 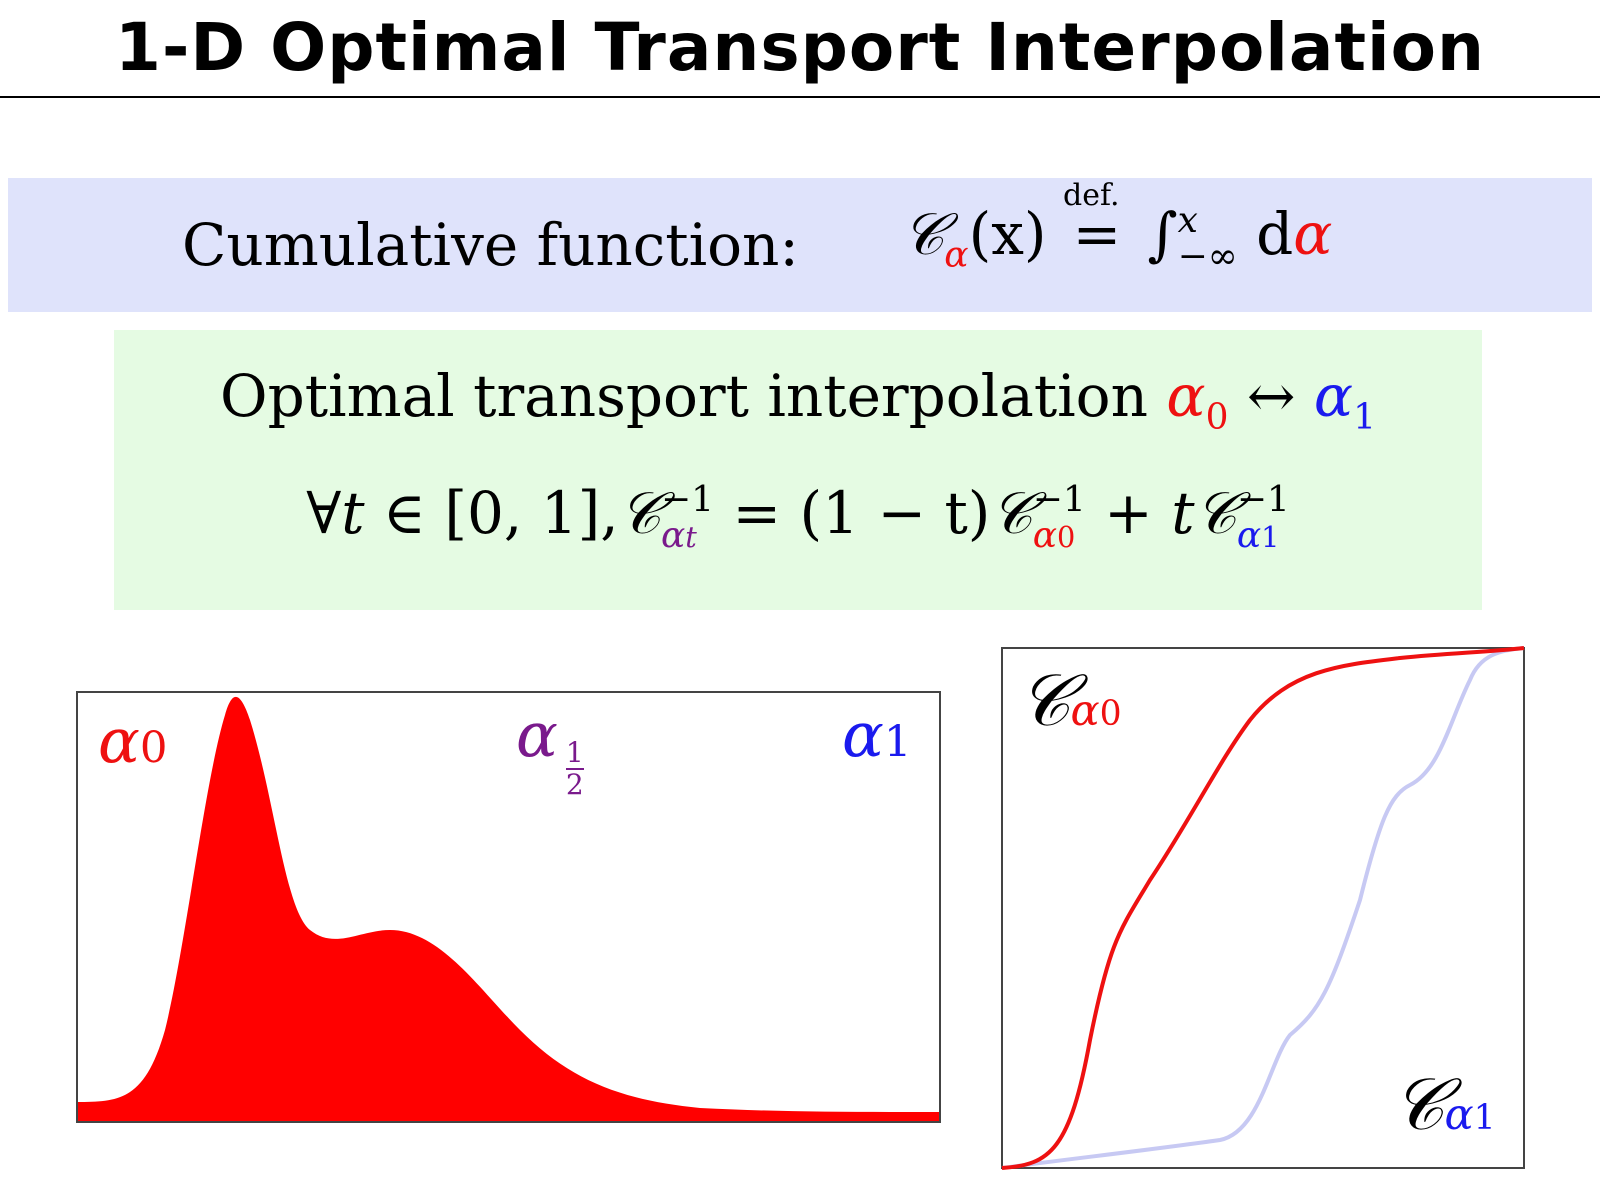 What do you see at coordinates (800, 47) in the screenshot?
I see `page-title: 1-D Optimal Transport Interpolation` at bounding box center [800, 47].